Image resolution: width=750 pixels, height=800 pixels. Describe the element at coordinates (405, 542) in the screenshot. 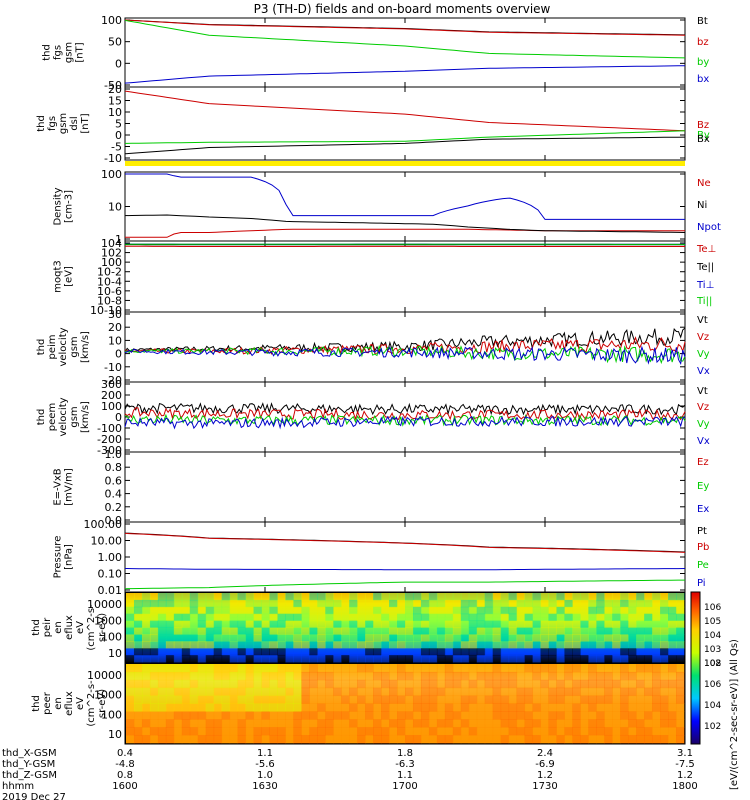

I see `series-line-Pb` at that location.